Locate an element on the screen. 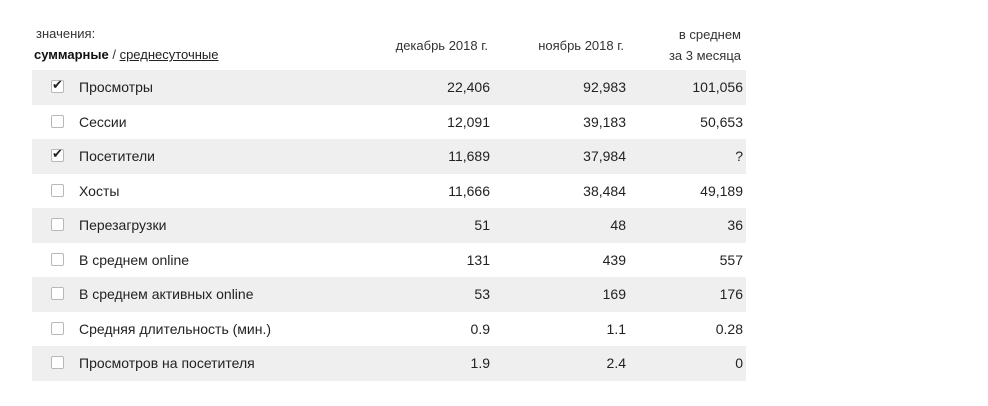  value-november: 1.1 is located at coordinates (616, 328).